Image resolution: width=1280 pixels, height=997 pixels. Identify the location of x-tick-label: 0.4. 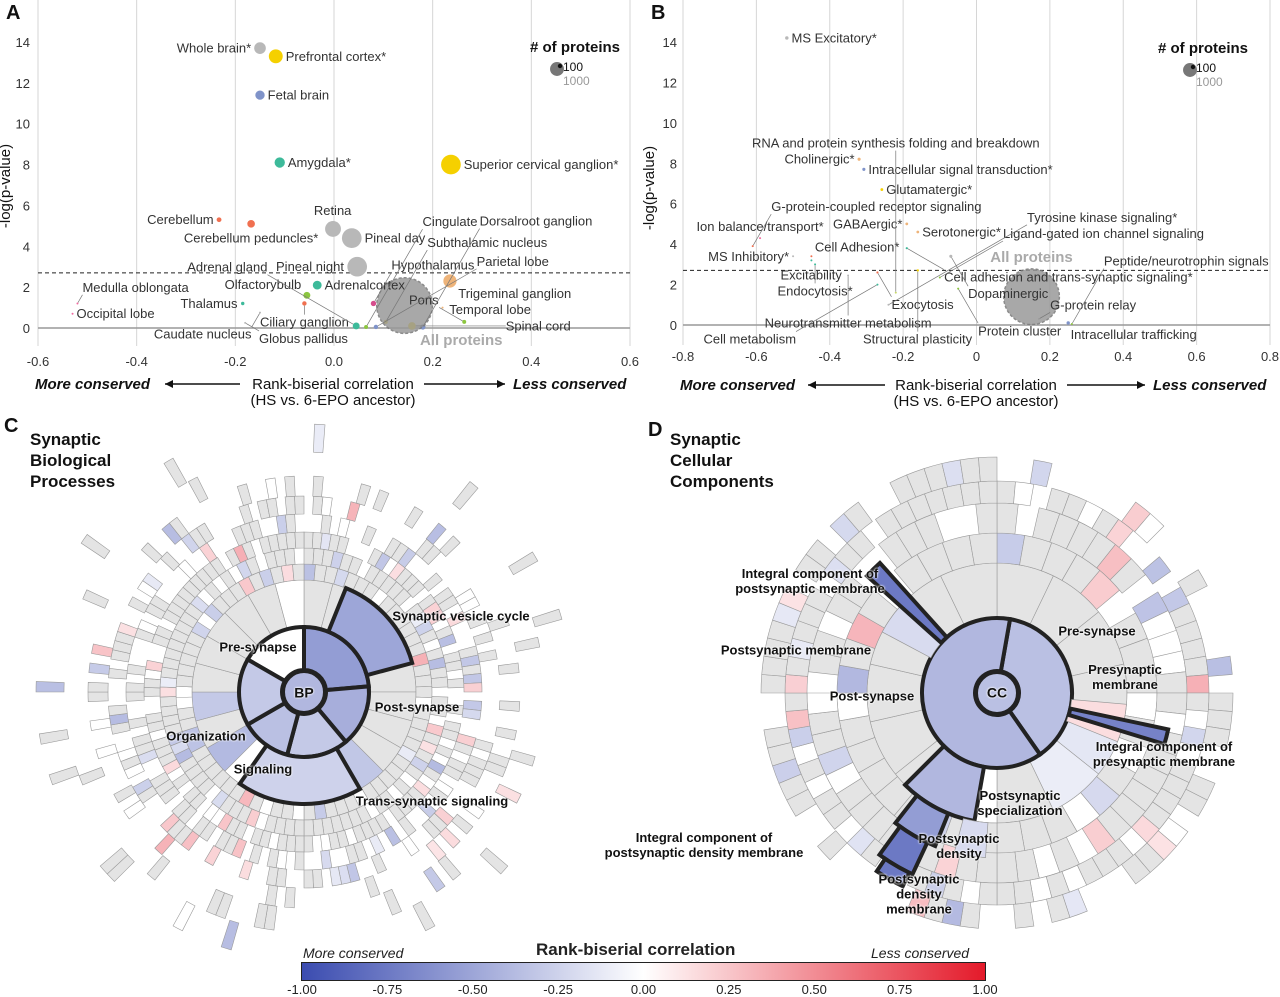
(531, 361).